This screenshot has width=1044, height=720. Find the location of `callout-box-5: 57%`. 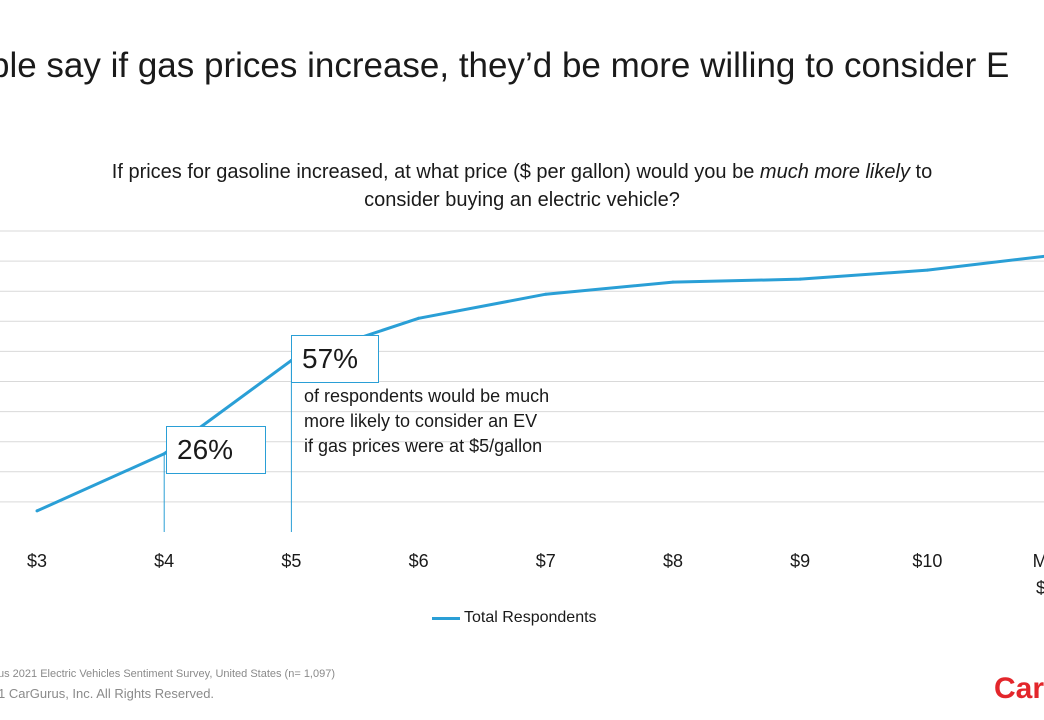

callout-box-5: 57% is located at coordinates (335, 359).